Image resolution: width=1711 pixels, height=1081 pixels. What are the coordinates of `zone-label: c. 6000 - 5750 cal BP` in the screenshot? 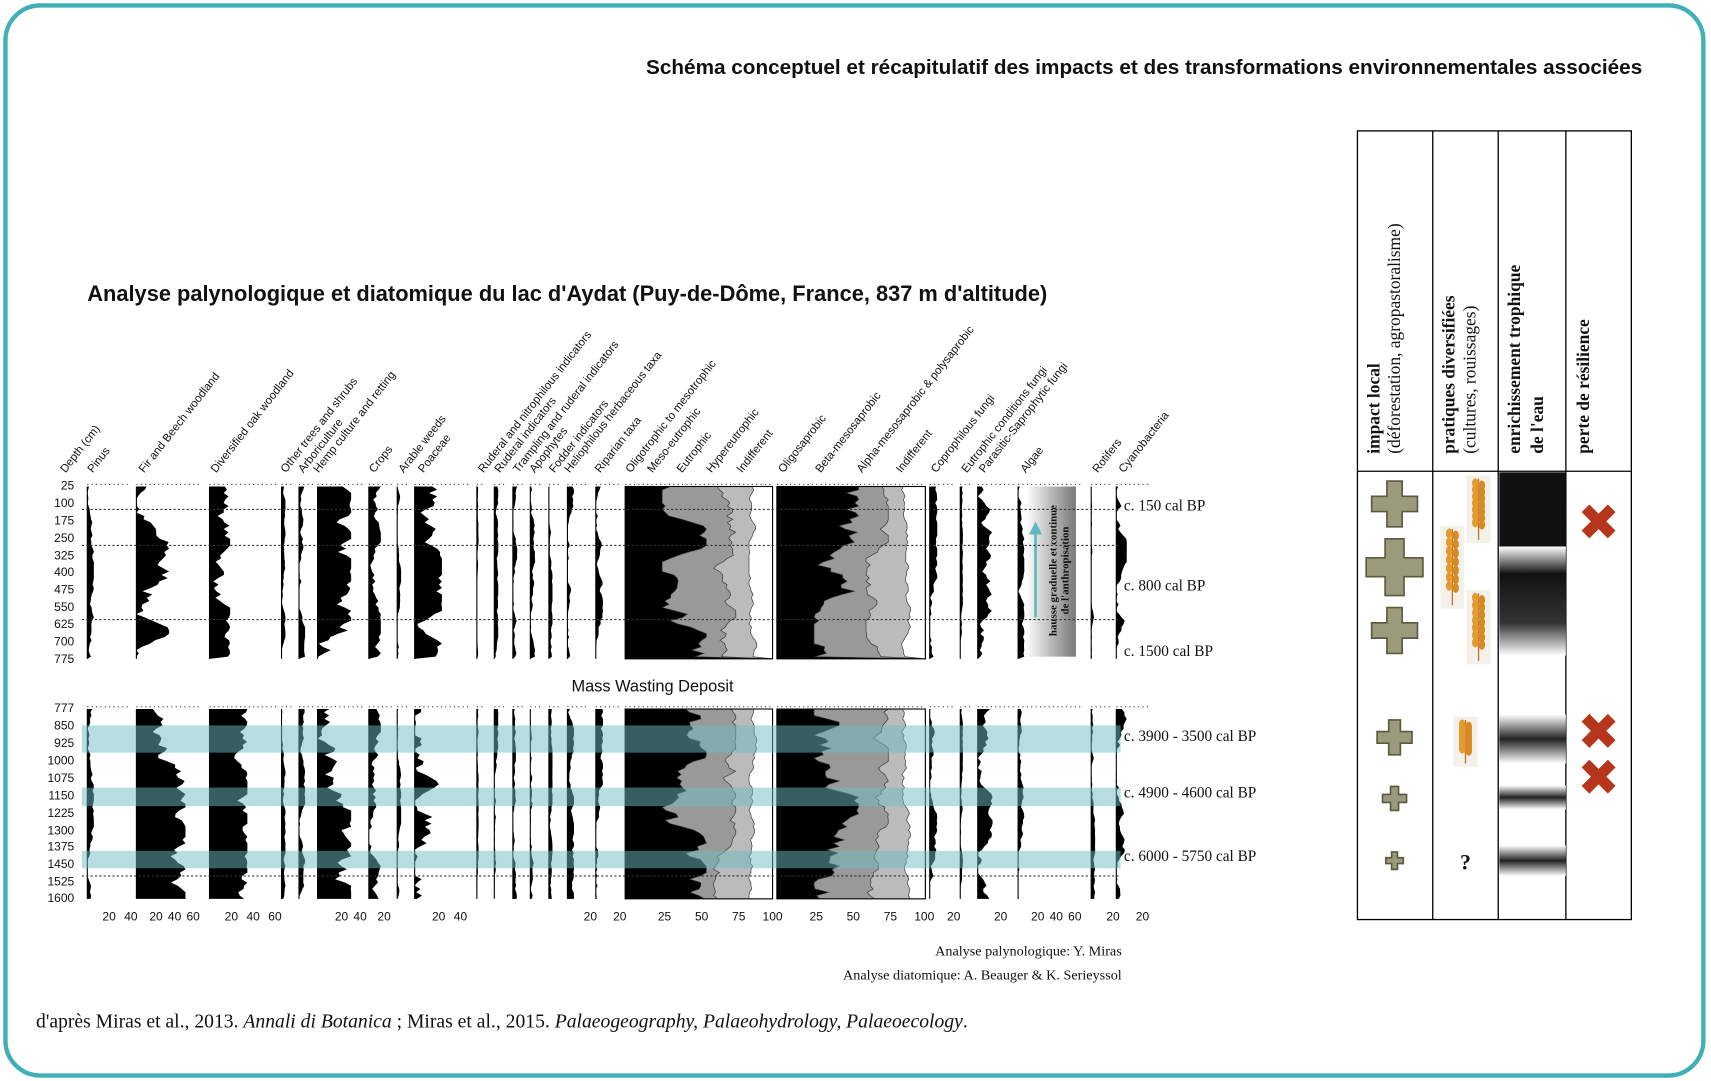 It's located at (1190, 856).